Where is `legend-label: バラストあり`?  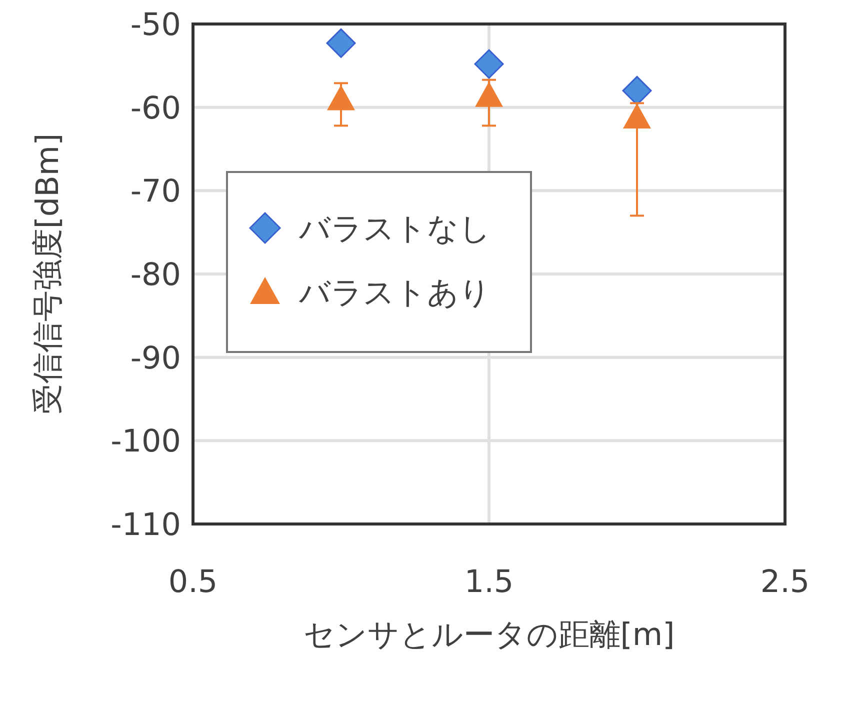
legend-label: バラストあり is located at coordinates (394, 293).